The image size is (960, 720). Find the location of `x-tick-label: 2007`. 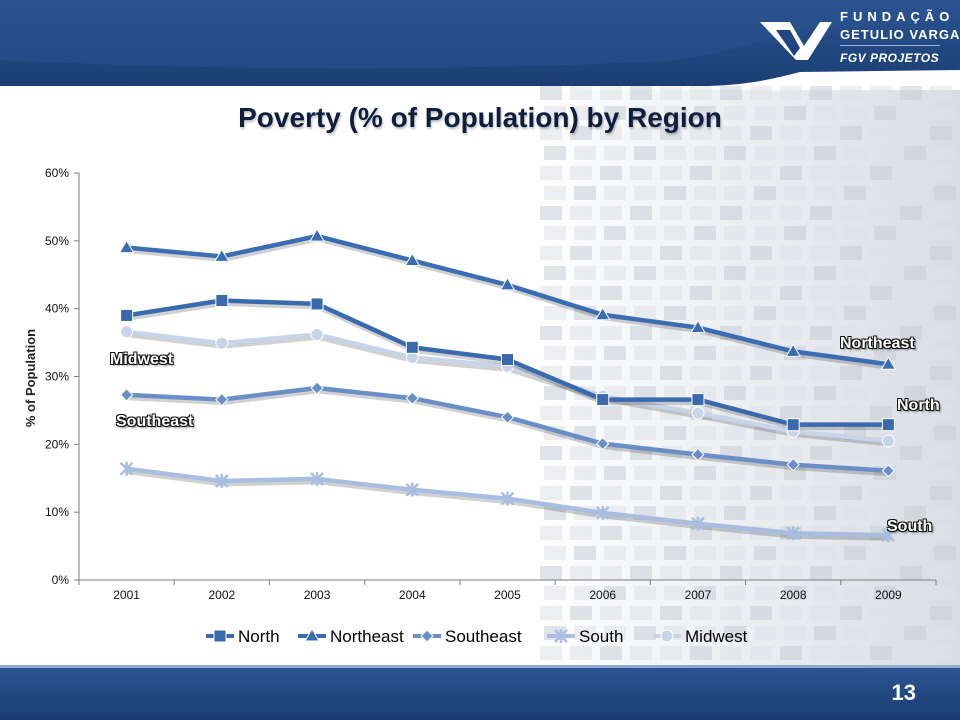

x-tick-label: 2007 is located at coordinates (698, 595).